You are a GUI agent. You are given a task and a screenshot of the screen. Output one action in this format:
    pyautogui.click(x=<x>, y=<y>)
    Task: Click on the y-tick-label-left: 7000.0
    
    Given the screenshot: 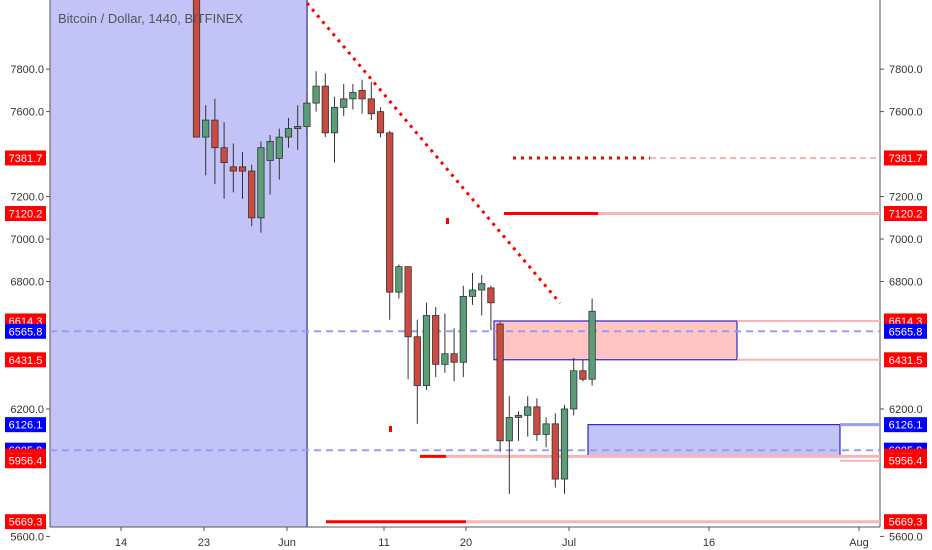 What is the action you would take?
    pyautogui.click(x=27, y=240)
    